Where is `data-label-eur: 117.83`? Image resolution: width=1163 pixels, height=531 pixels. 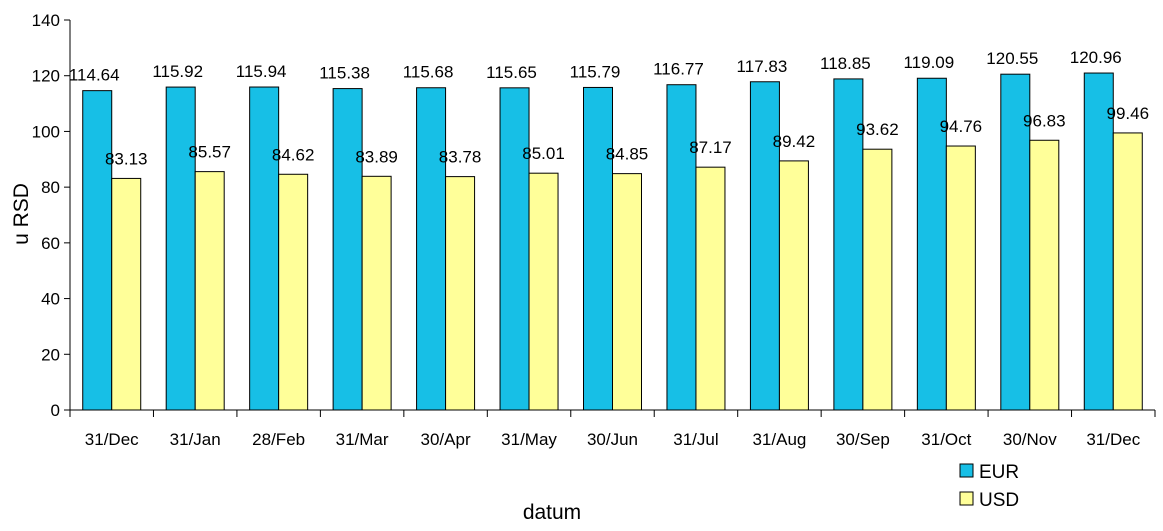
data-label-eur: 117.83 is located at coordinates (762, 66).